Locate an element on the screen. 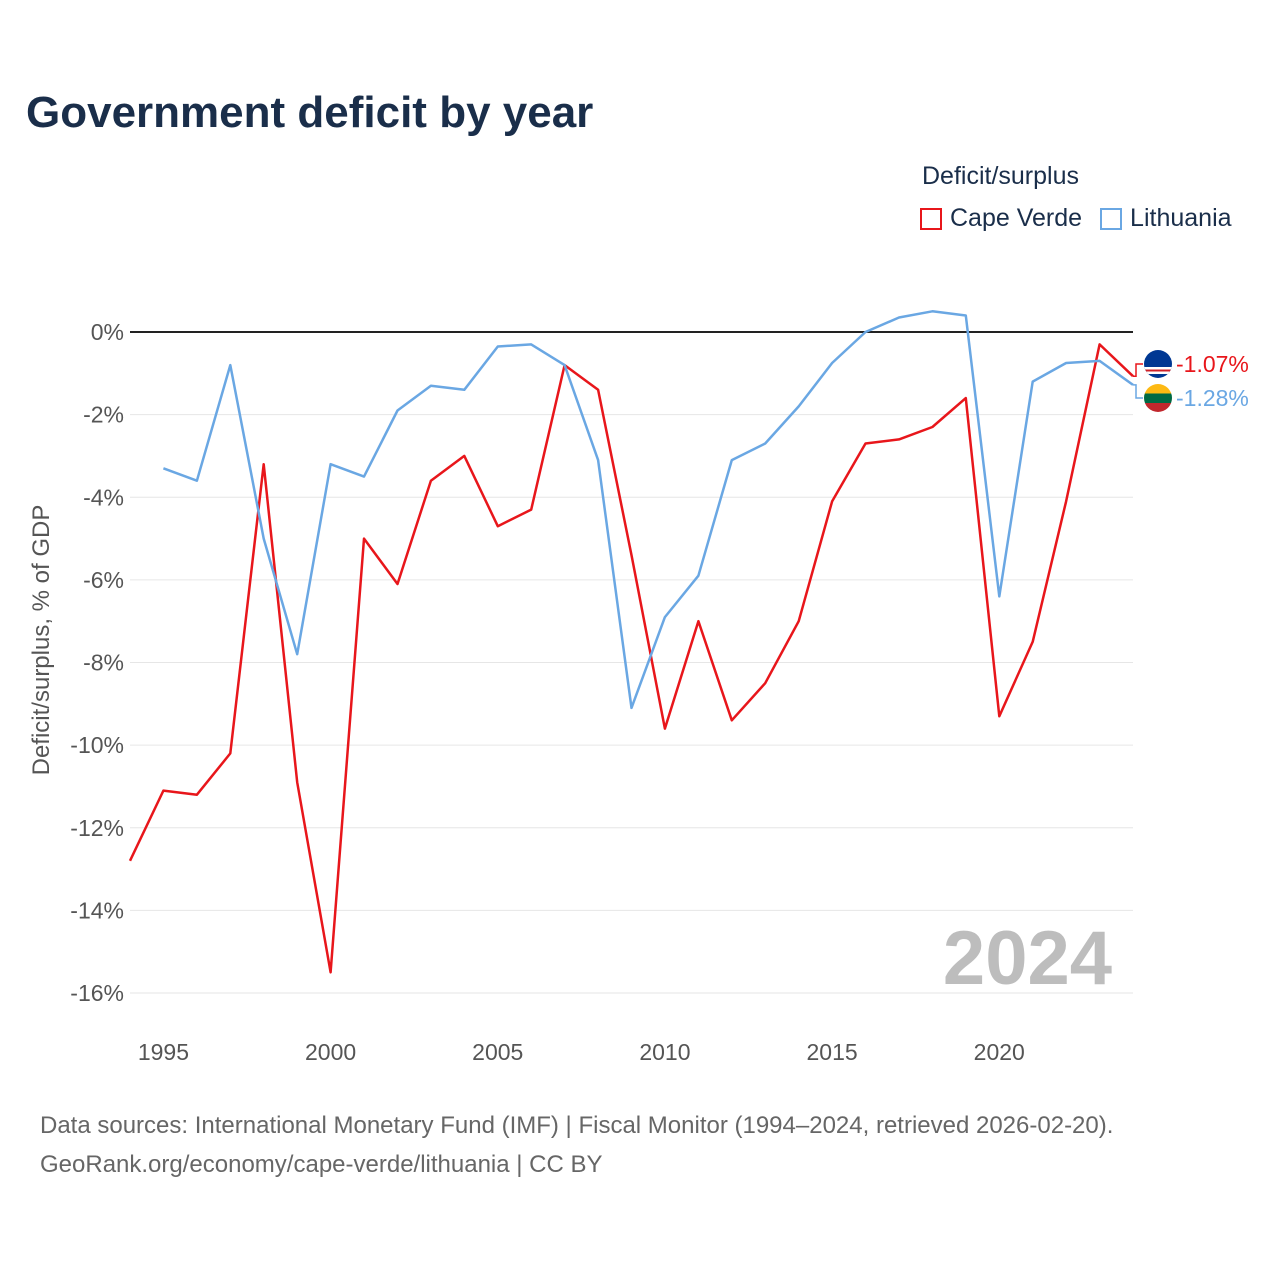  chart-title: Government deficit by year is located at coordinates (310, 112).